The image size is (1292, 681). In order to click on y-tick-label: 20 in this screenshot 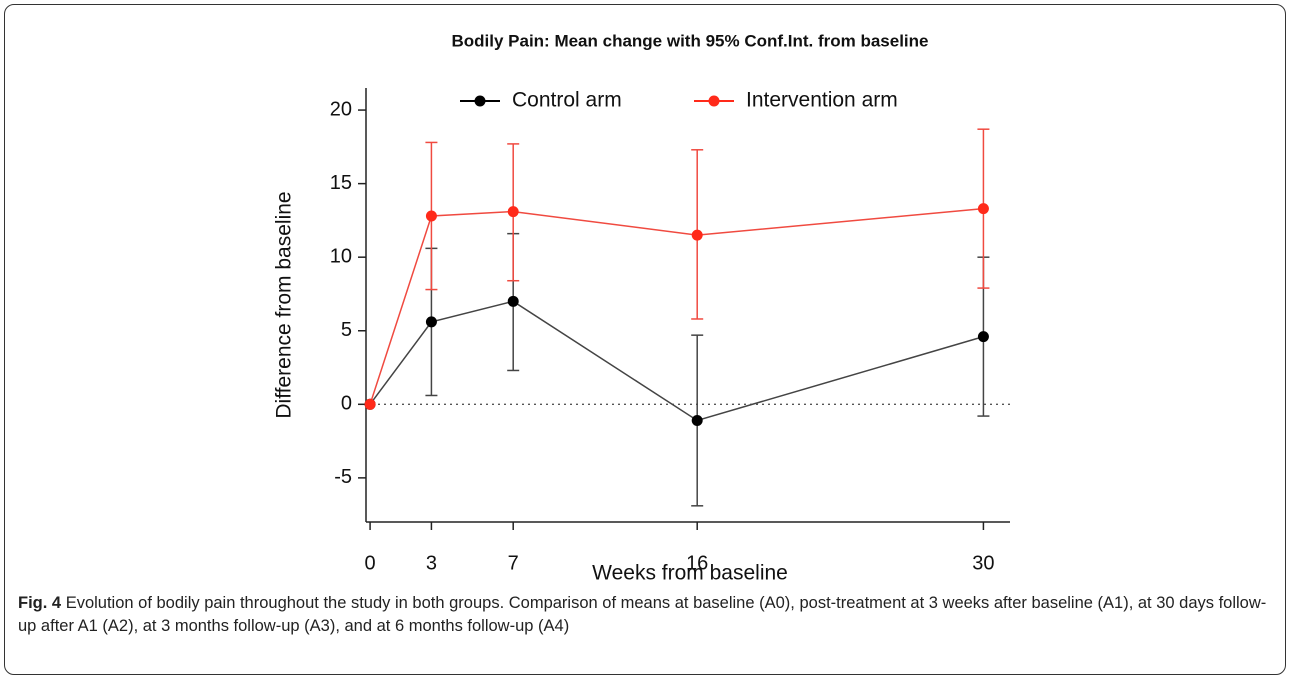, I will do `click(341, 109)`.